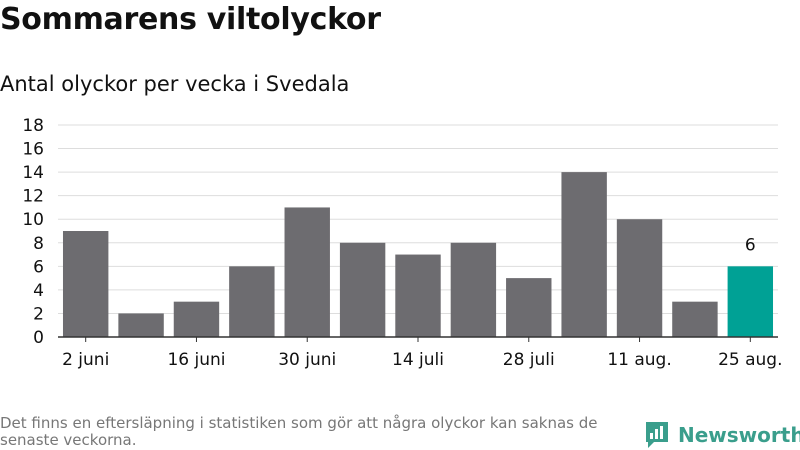 Image resolution: width=800 pixels, height=450 pixels. I want to click on y-tick-label: 18, so click(33, 126).